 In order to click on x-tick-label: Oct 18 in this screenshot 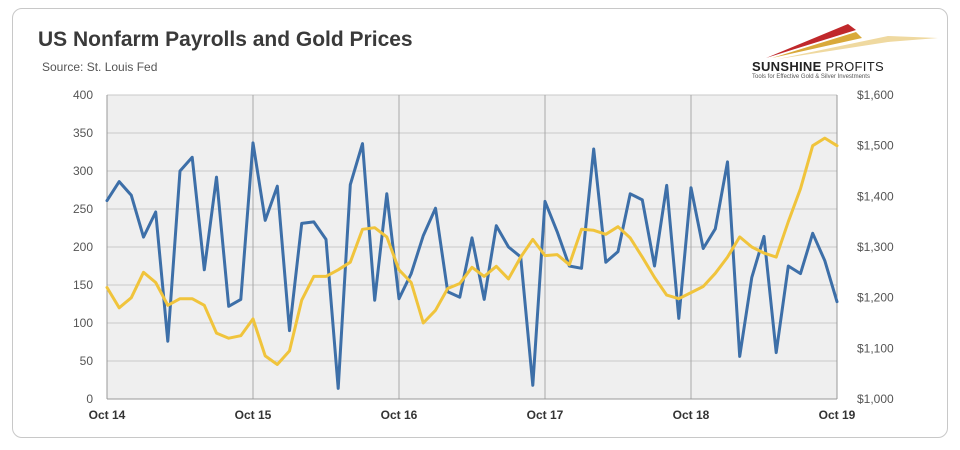, I will do `click(691, 415)`.